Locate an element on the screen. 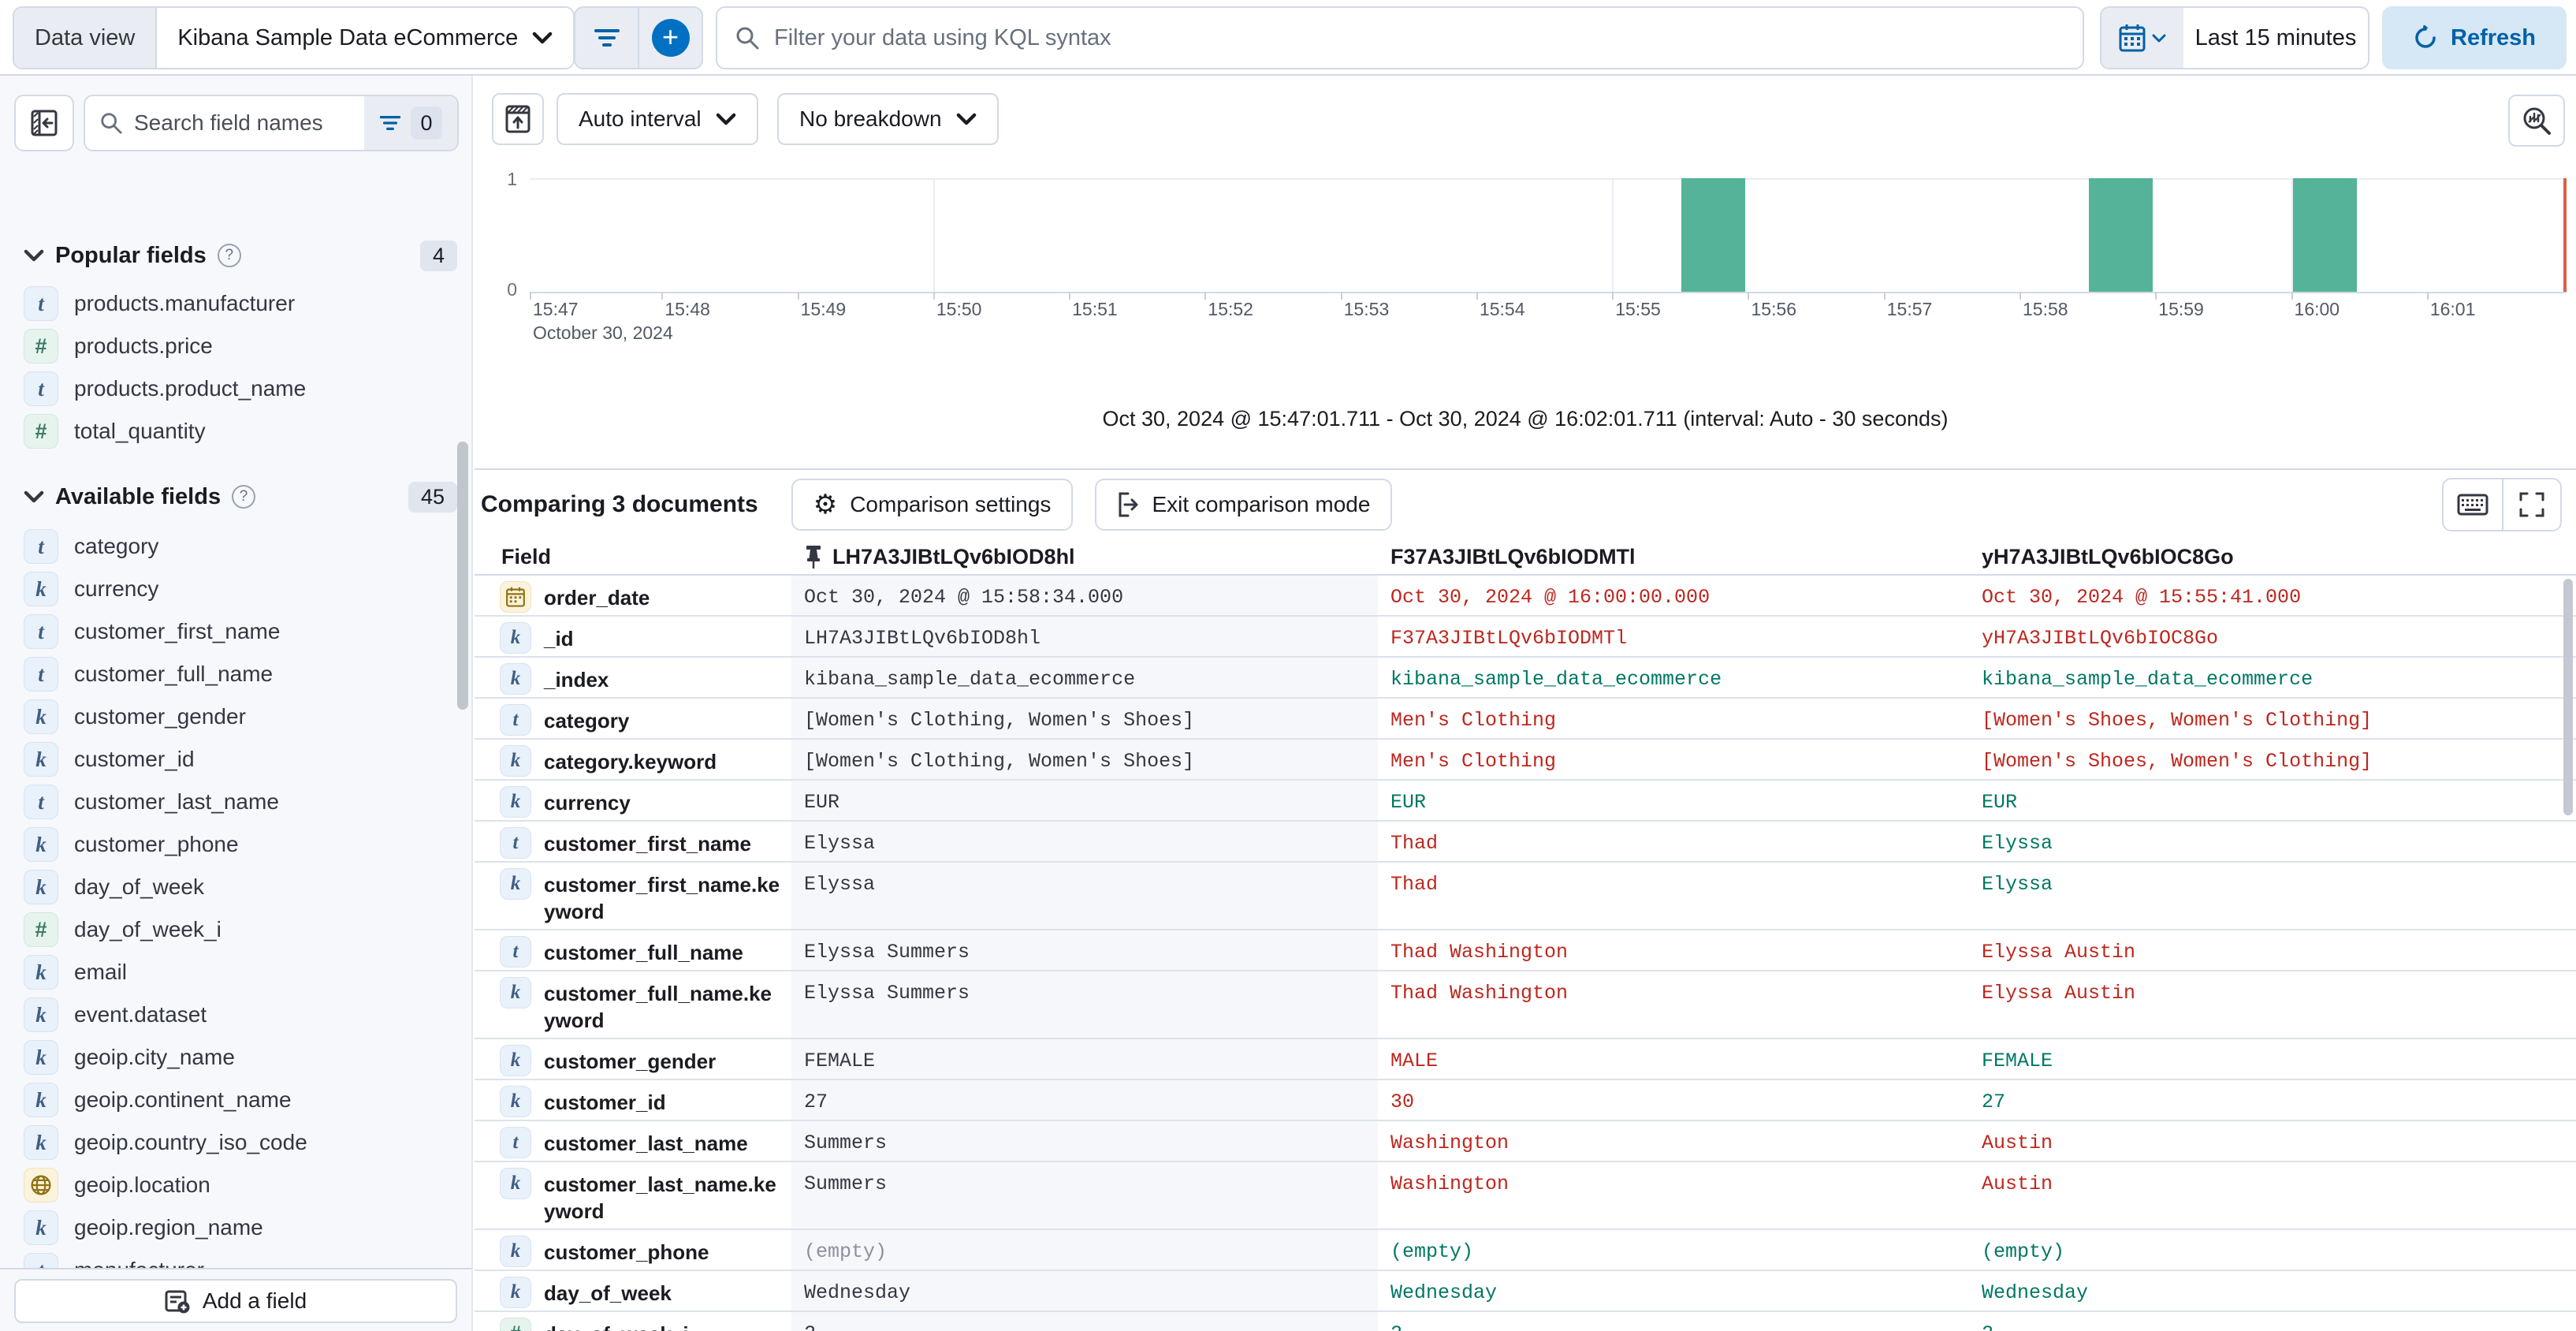  field-cell: k _index is located at coordinates (633, 677).